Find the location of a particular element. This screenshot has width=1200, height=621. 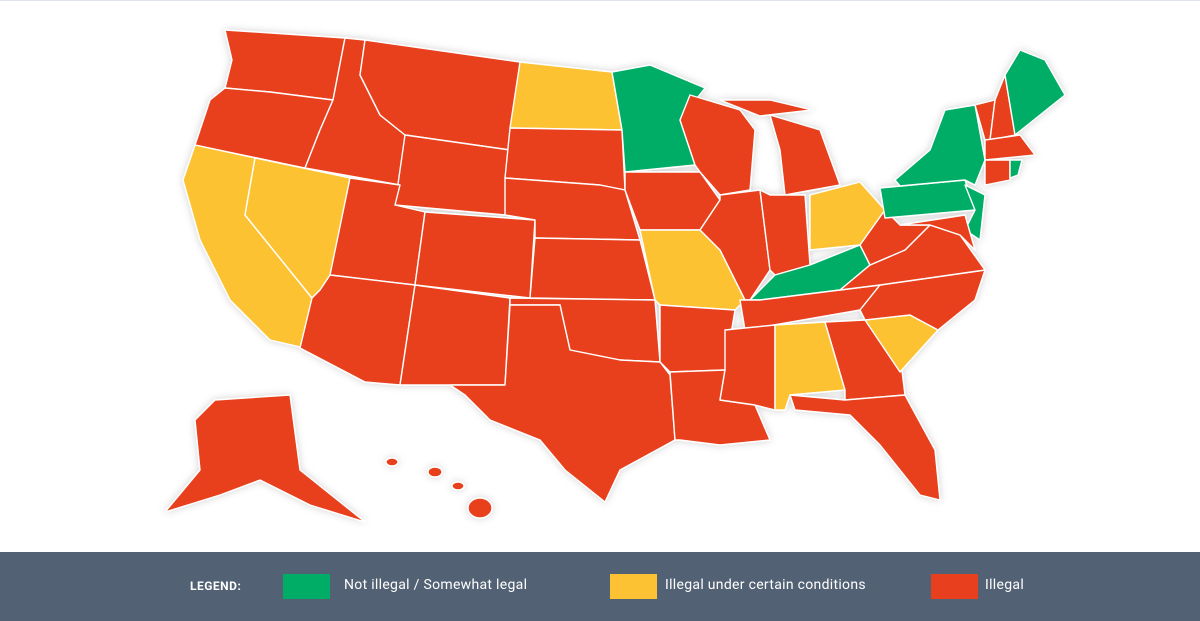

legend-label: Illegal is located at coordinates (1005, 585).